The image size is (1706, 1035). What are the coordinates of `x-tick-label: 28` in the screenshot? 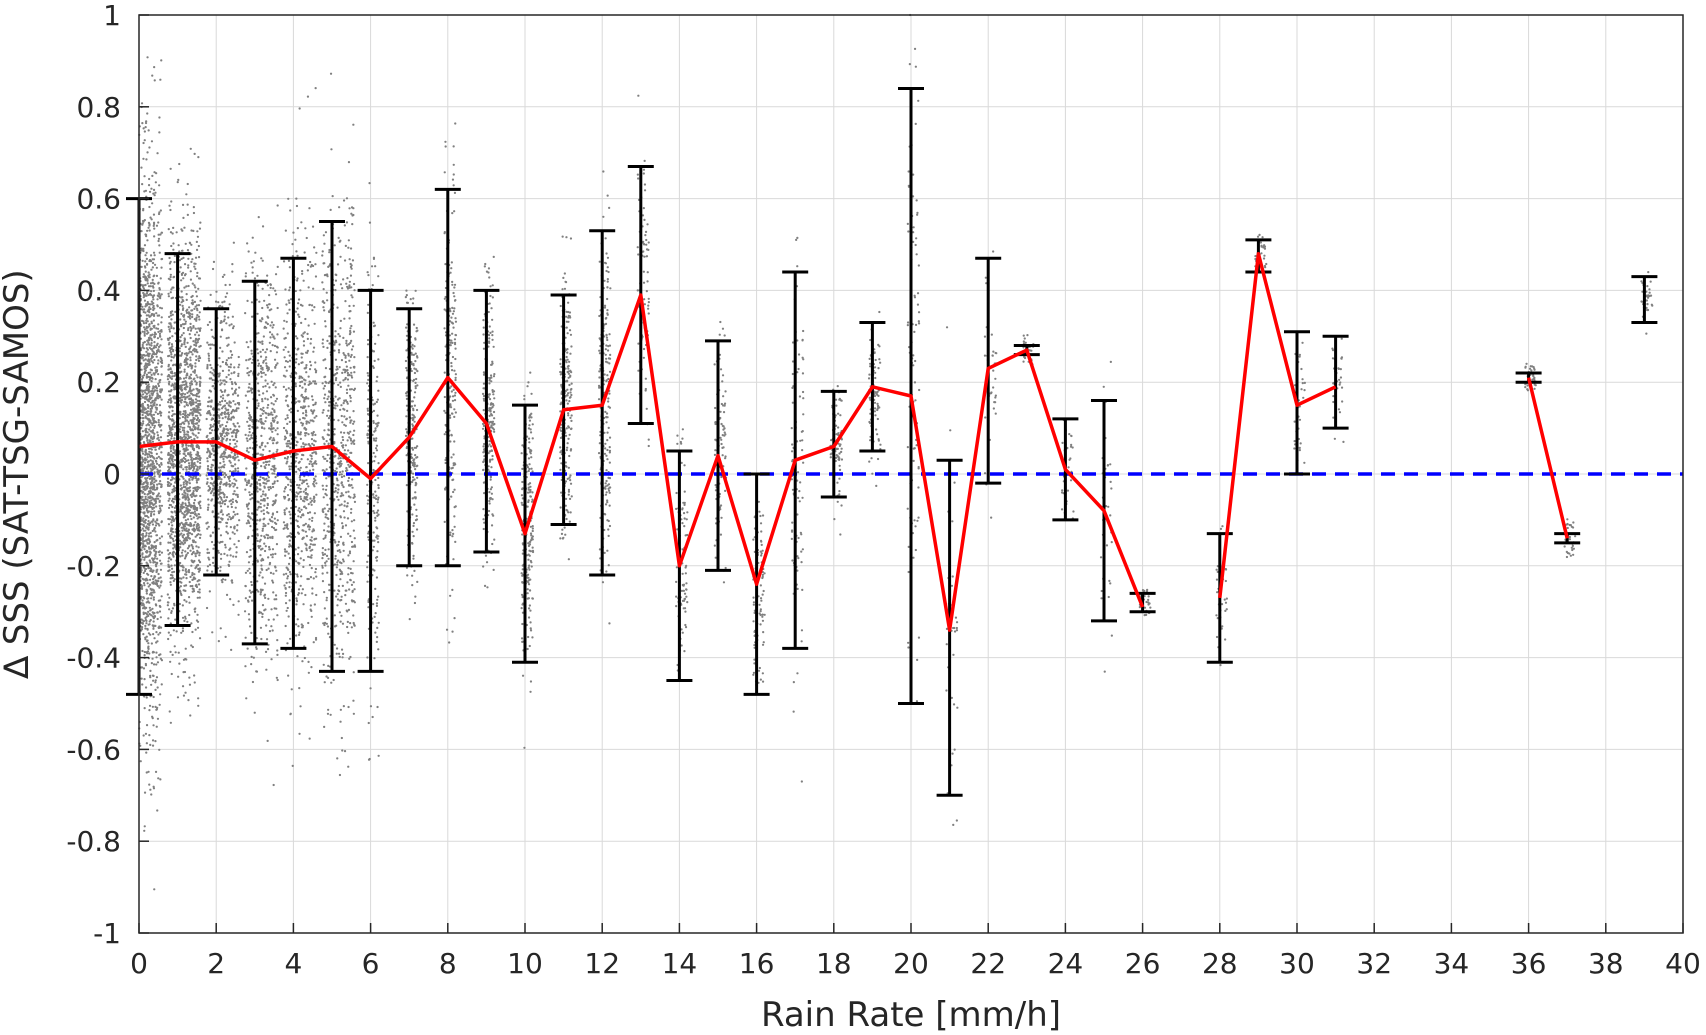 It's located at (1220, 963).